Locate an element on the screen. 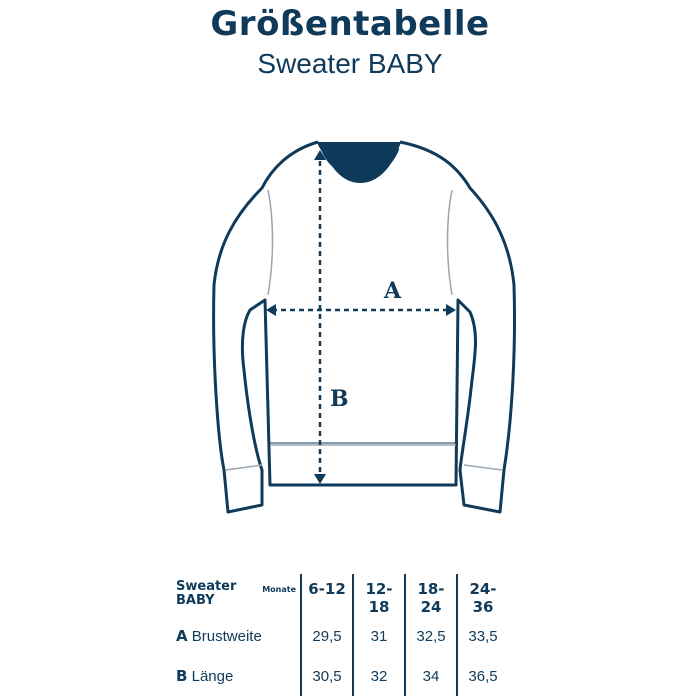 This screenshot has width=700, height=700. label-a: A is located at coordinates (392, 291).